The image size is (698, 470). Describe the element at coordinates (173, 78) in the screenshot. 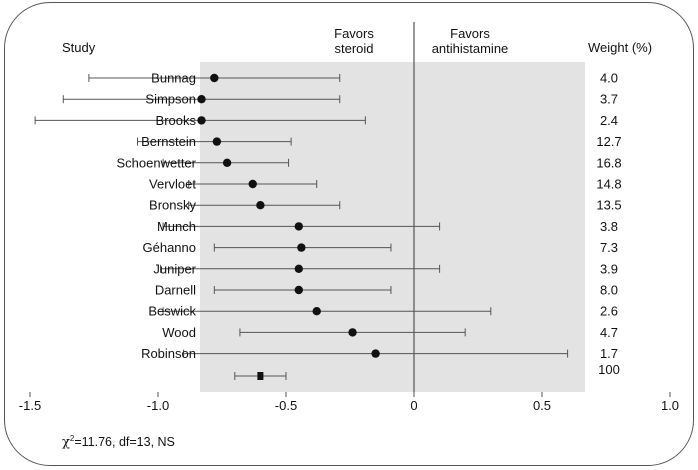

I see `study-name: Bunnag` at that location.